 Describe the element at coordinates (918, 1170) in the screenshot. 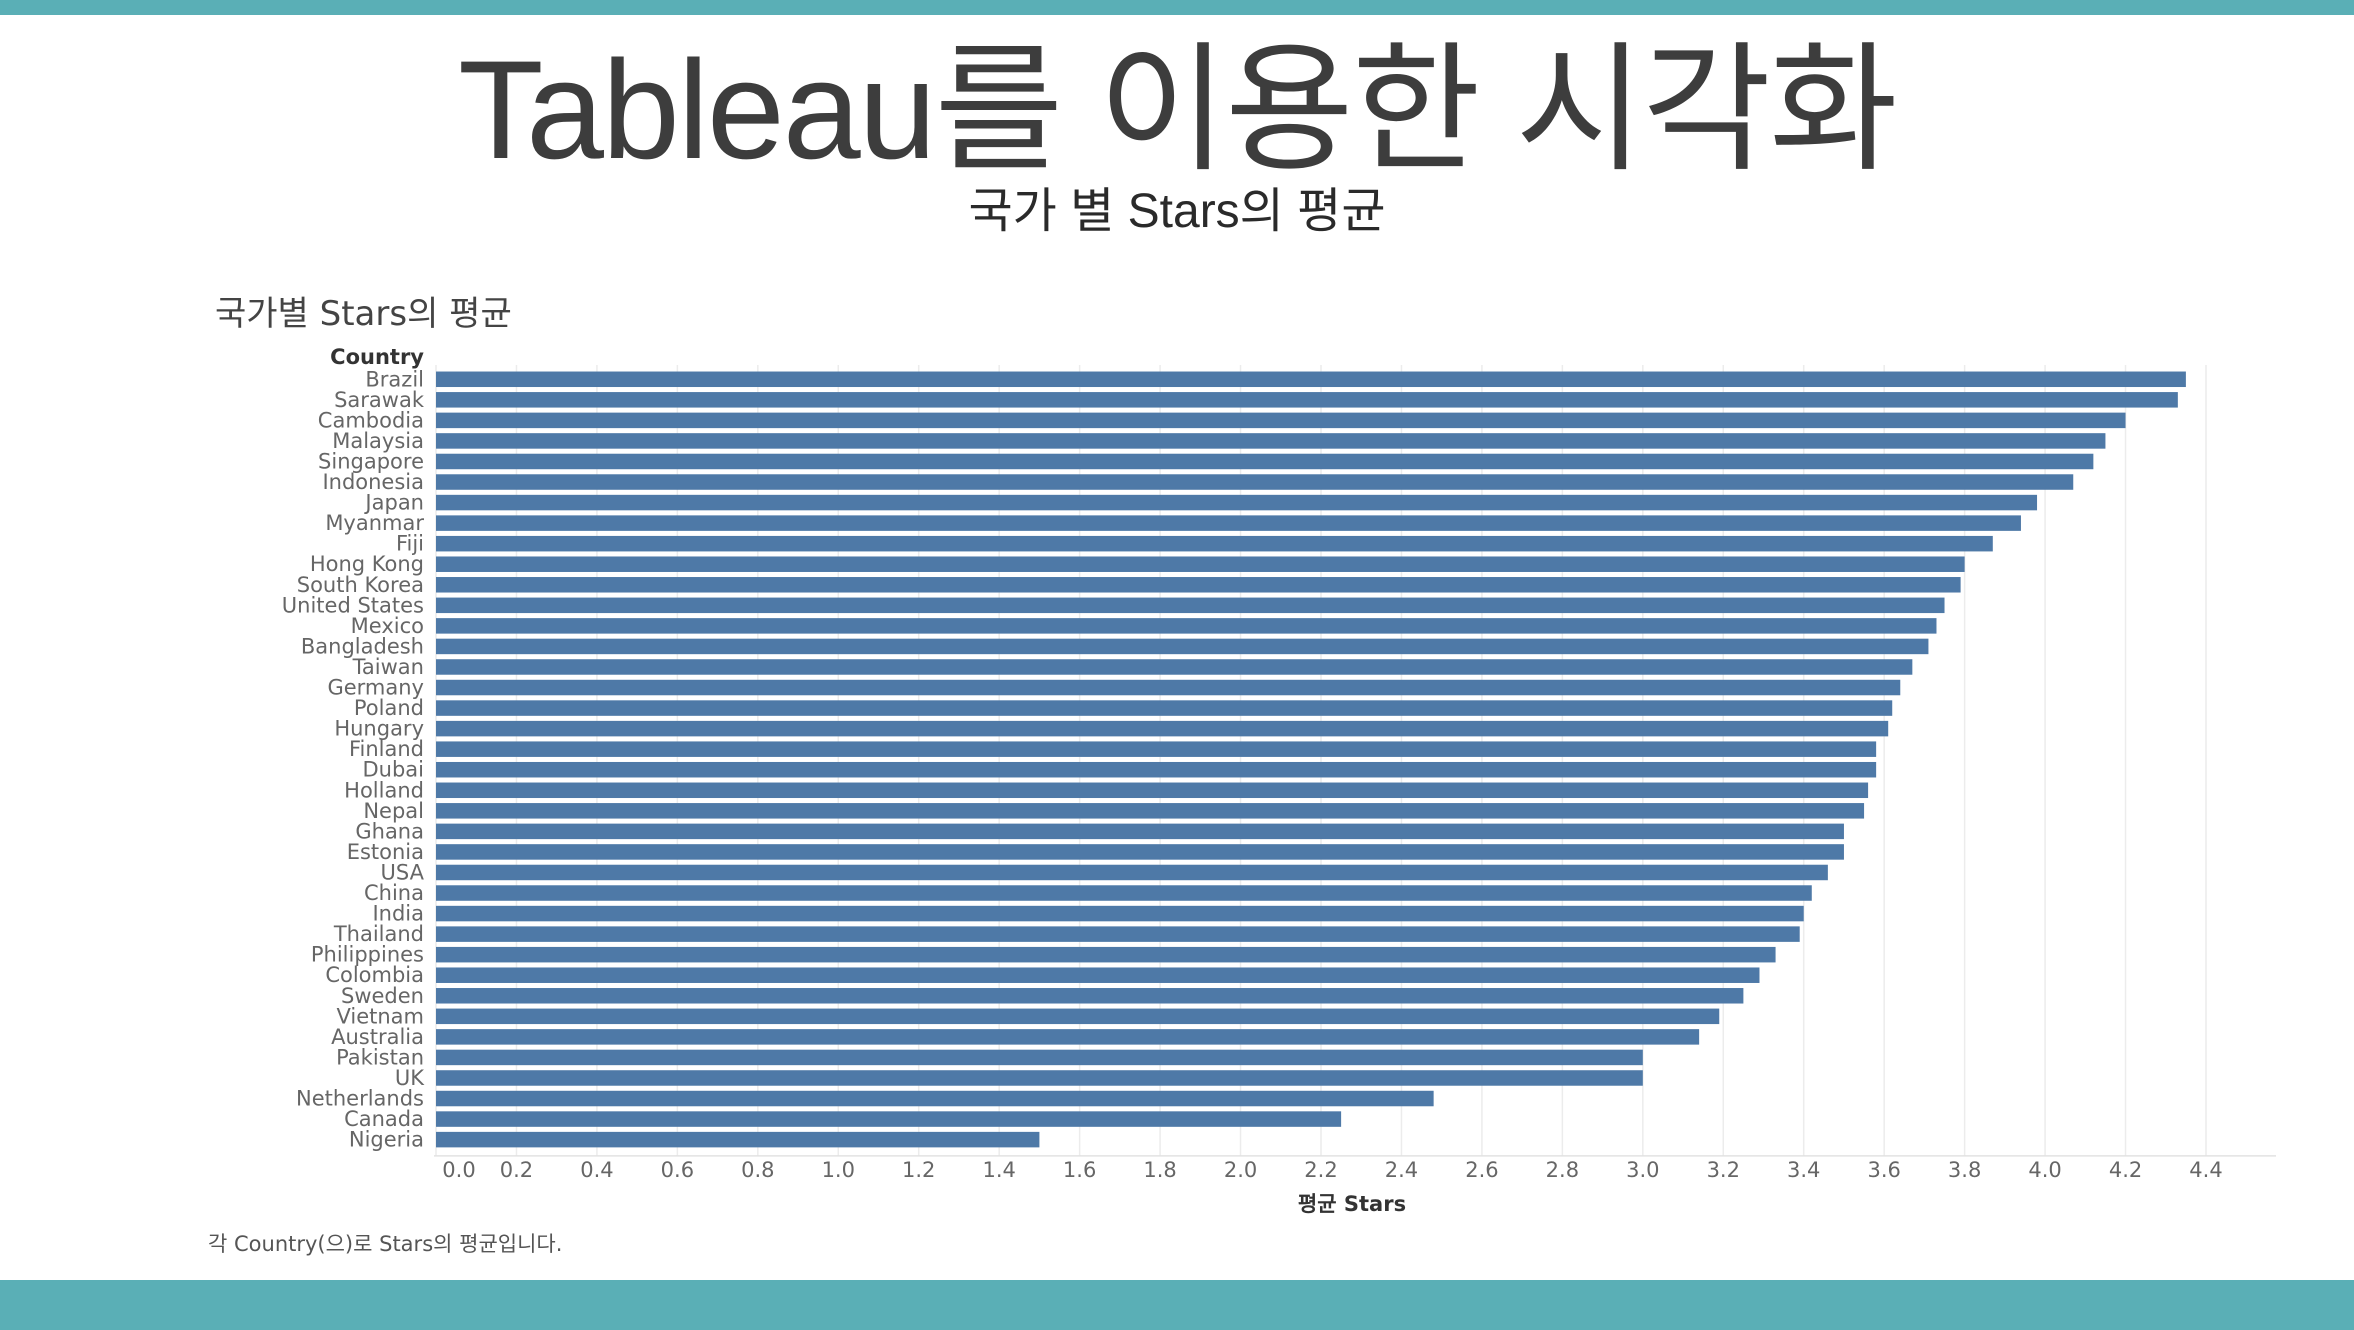

I see `tick-label: 1.2` at that location.